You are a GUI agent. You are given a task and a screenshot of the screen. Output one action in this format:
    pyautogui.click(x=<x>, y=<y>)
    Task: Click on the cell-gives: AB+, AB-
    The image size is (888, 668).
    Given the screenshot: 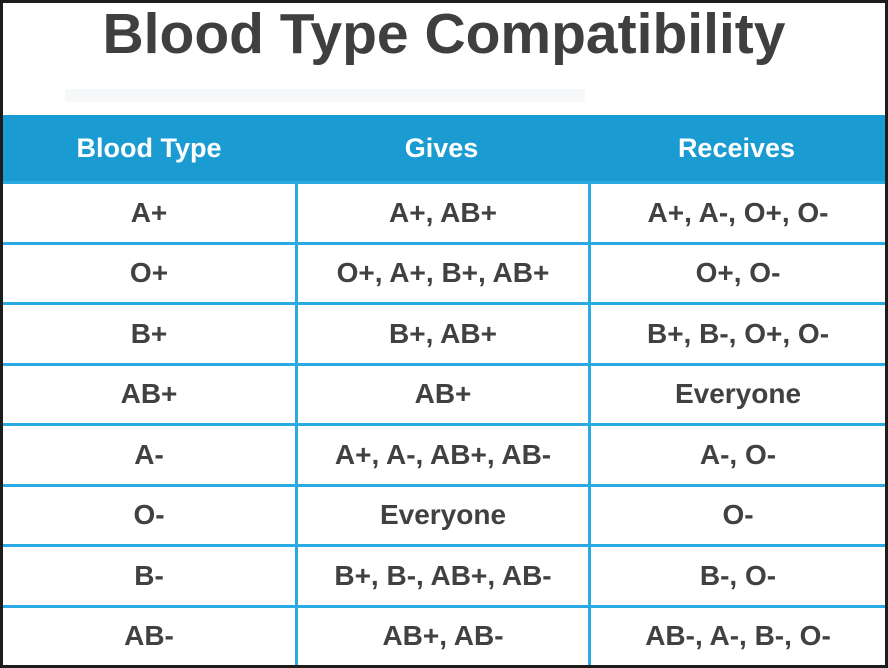 What is the action you would take?
    pyautogui.click(x=441, y=636)
    